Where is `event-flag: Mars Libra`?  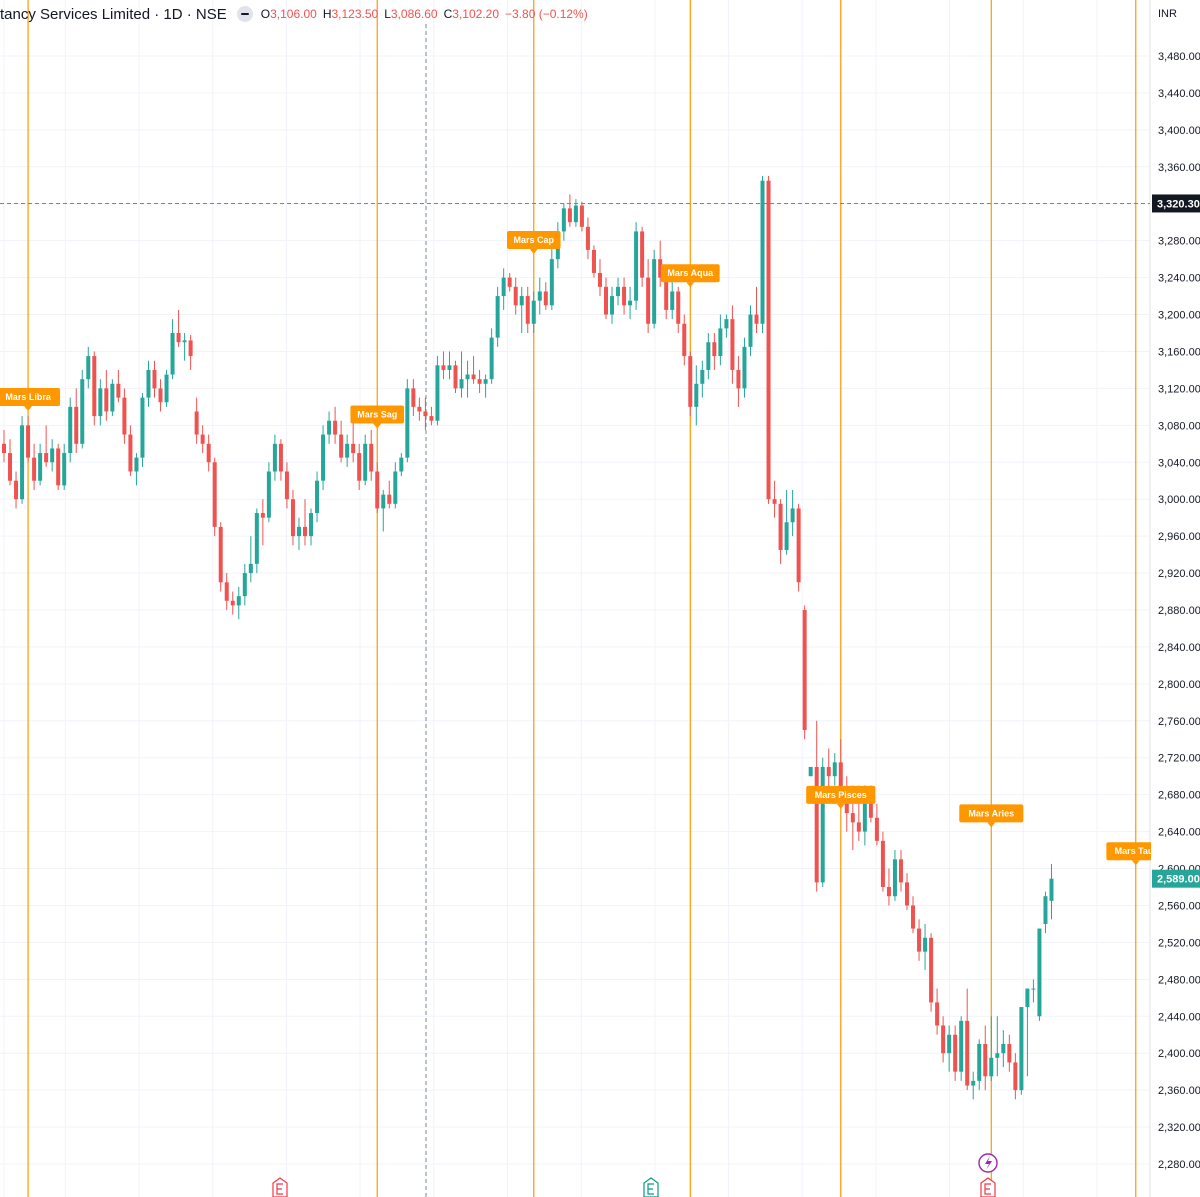
event-flag: Mars Libra is located at coordinates (30, 399).